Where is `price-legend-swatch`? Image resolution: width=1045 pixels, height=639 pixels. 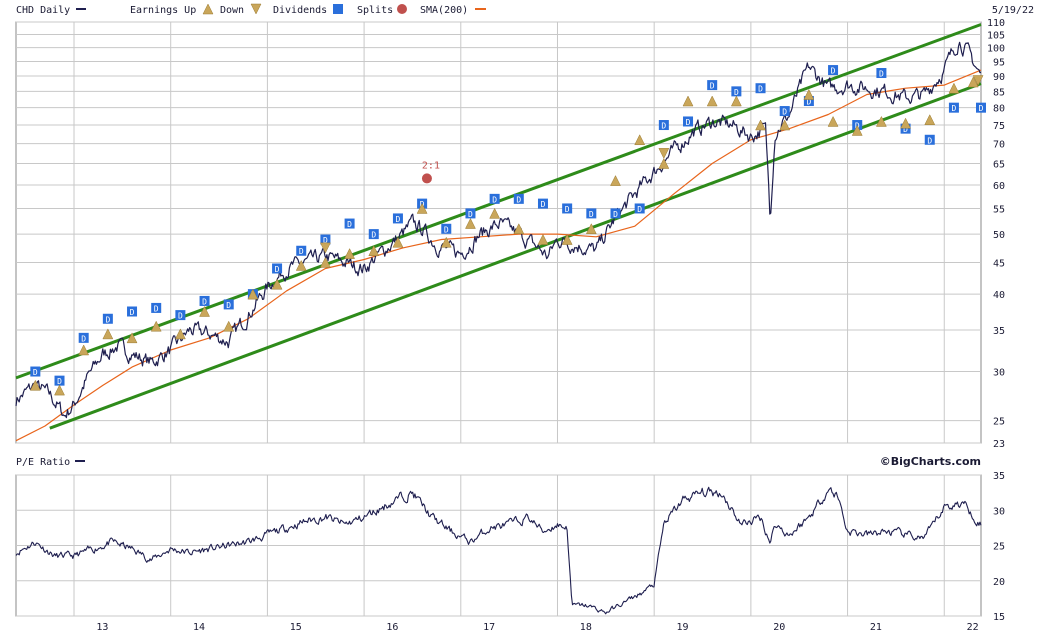 price-legend-swatch is located at coordinates (81, 9).